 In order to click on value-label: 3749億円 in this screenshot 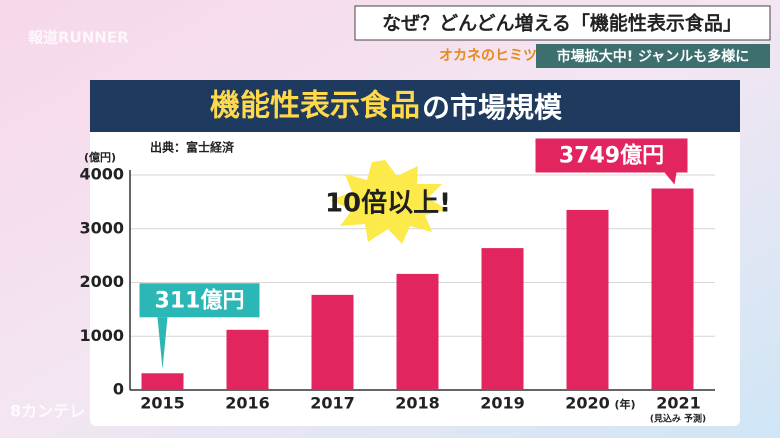, I will do `click(611, 155)`.